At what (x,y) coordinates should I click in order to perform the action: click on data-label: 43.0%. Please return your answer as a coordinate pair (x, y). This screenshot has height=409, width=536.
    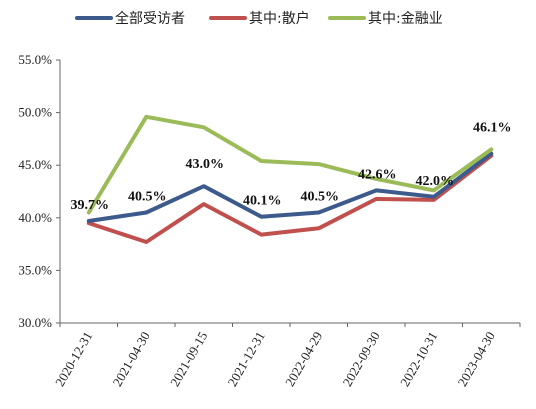
    Looking at the image, I should click on (205, 164).